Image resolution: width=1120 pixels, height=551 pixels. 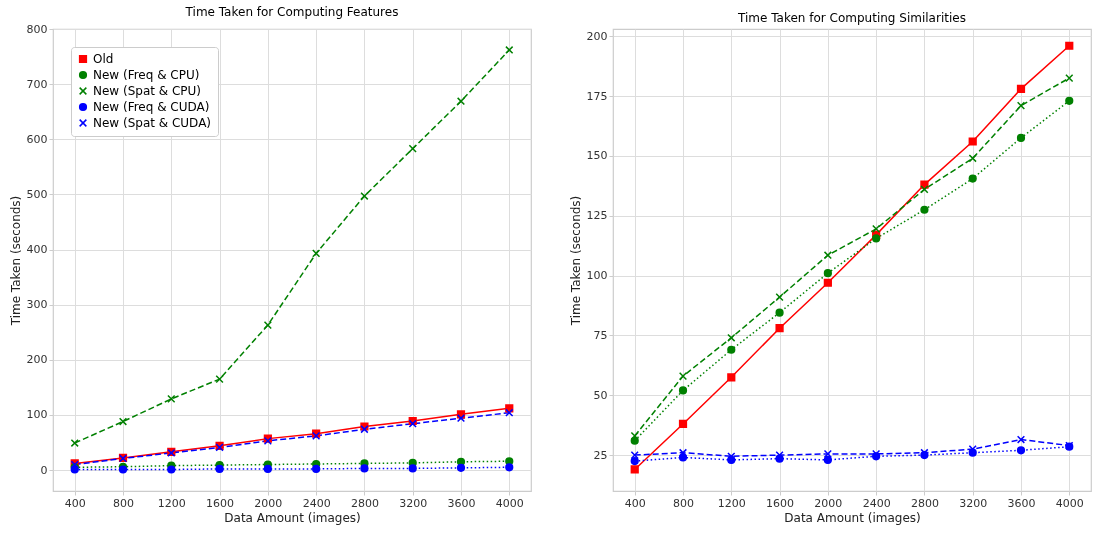 I want to click on y-tick-label: 800, so click(x=37, y=29).